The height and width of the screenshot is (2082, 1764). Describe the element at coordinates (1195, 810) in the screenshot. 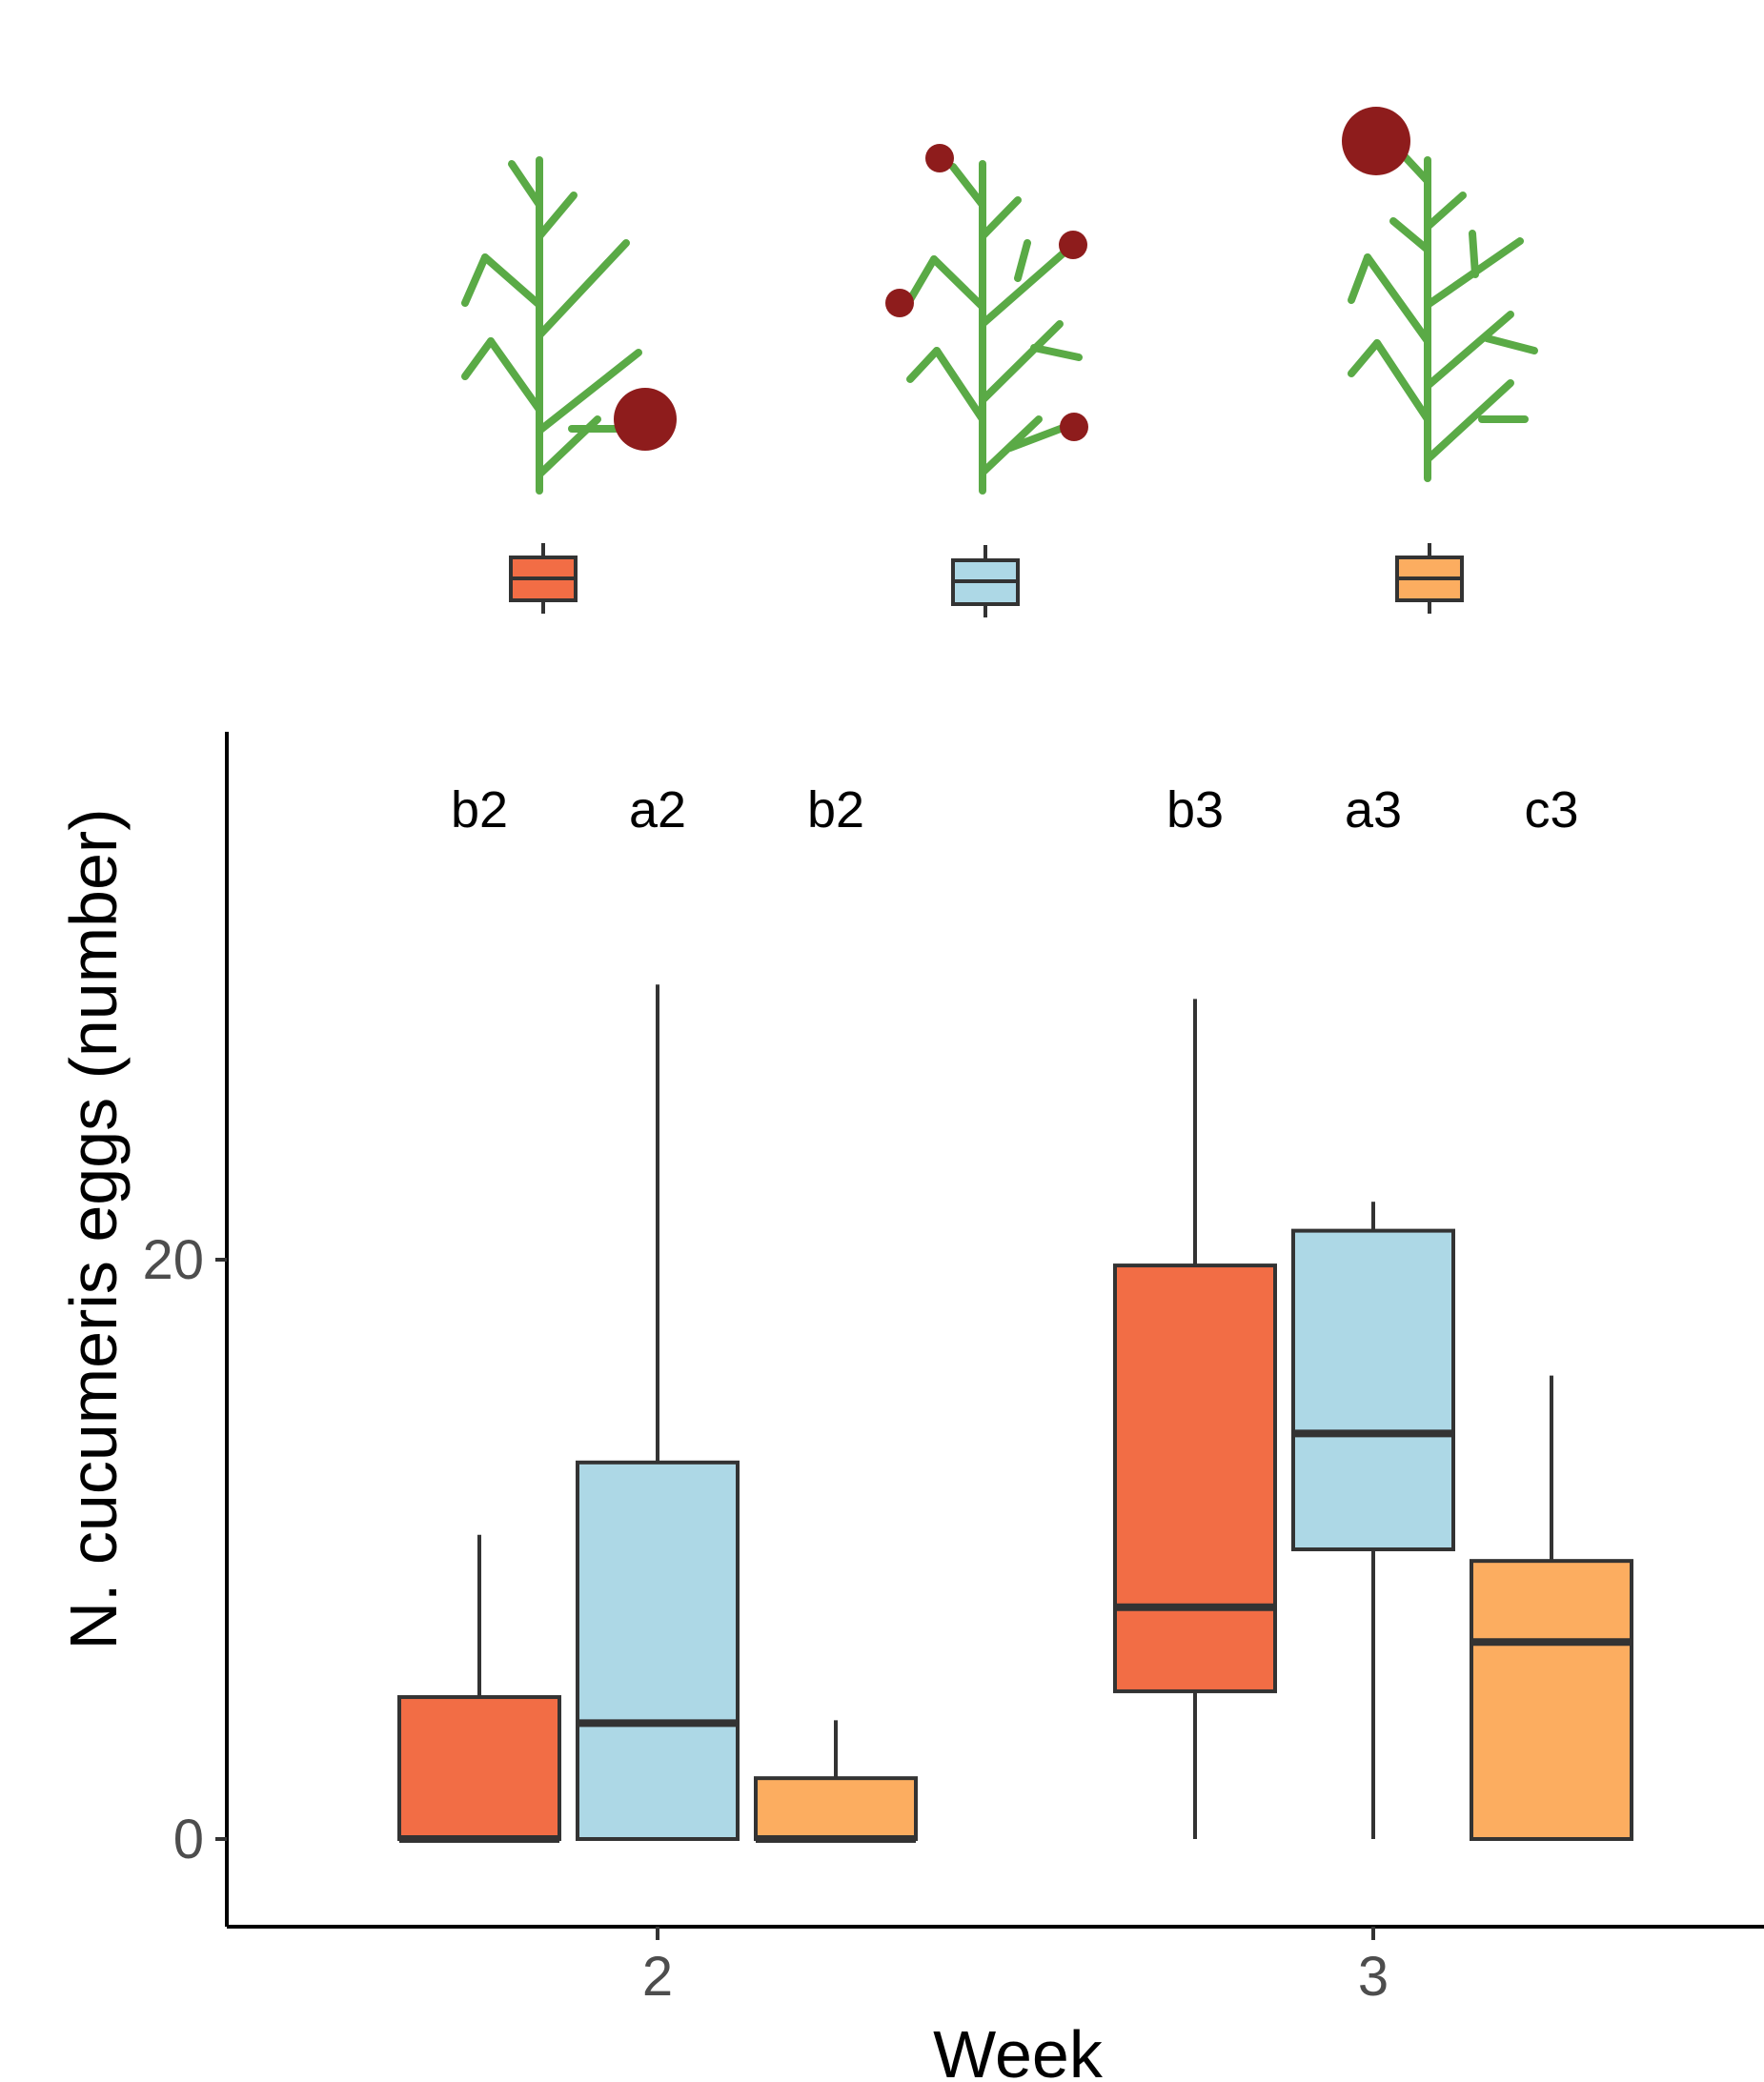

I see `significance-letter: b3` at that location.